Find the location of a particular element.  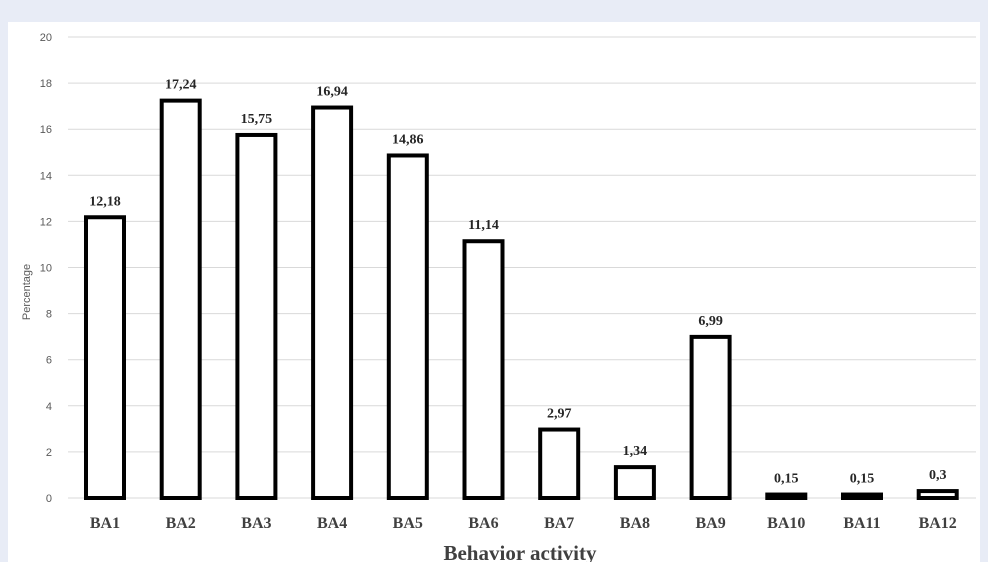

data-label: 0,3 is located at coordinates (938, 475).